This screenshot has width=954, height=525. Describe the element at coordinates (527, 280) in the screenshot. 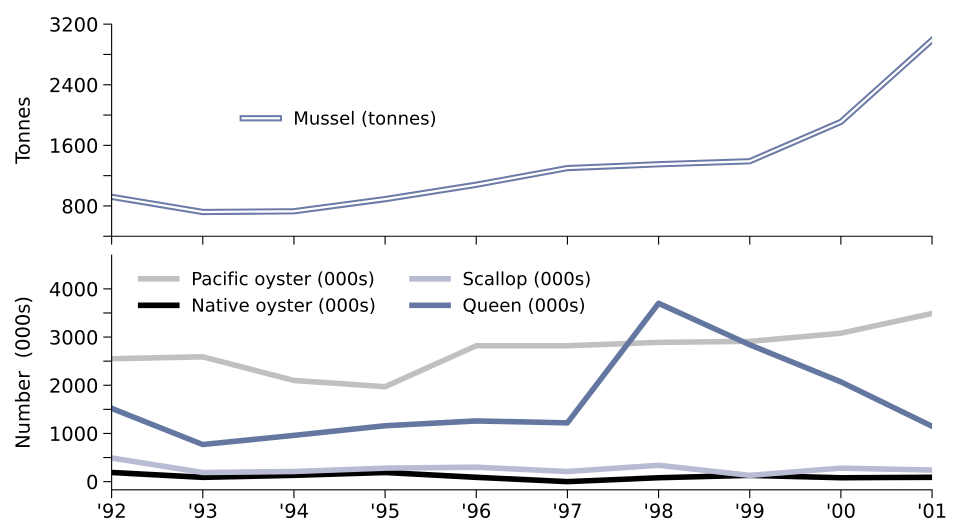

I see `legend-label: Scallop (000s)` at that location.